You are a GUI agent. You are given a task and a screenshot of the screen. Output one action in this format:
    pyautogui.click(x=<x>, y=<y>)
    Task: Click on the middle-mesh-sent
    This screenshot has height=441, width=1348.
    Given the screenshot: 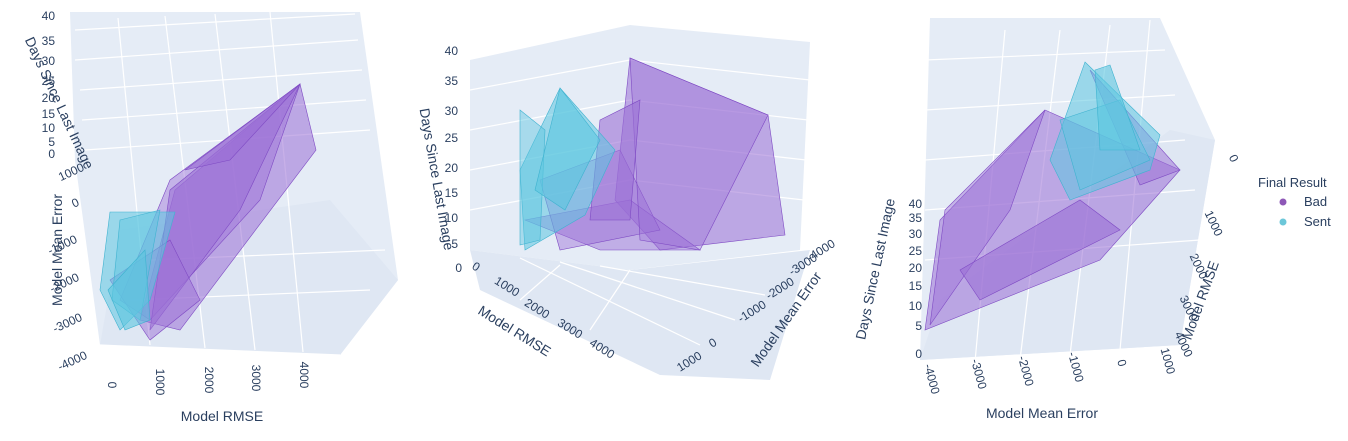 What is the action you would take?
    pyautogui.click(x=567, y=169)
    